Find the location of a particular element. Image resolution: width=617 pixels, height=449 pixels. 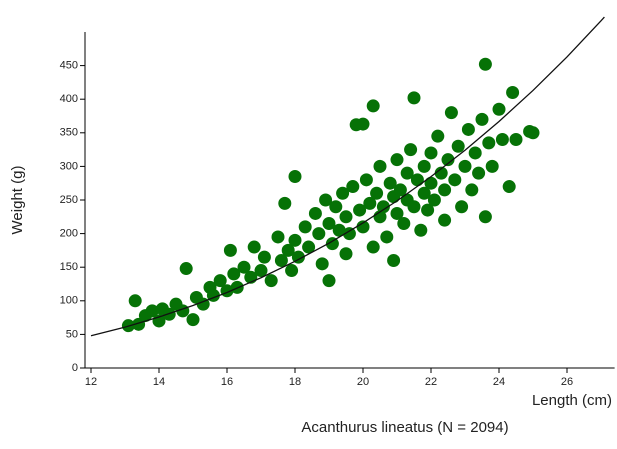

x-tick-label: 24 is located at coordinates (499, 382).